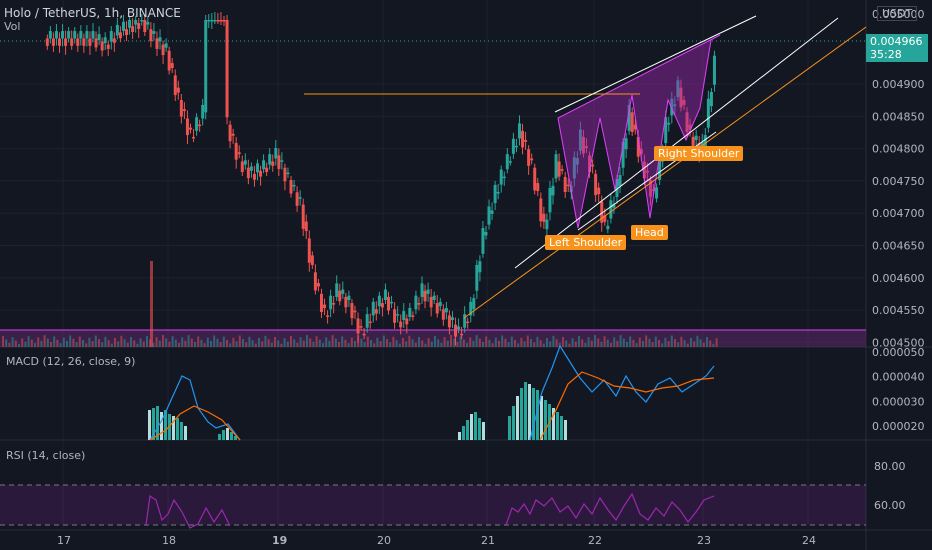 The image size is (932, 550). I want to click on symbol-title: Holo / TetherUS, 1h, BINANCE, so click(92, 13).